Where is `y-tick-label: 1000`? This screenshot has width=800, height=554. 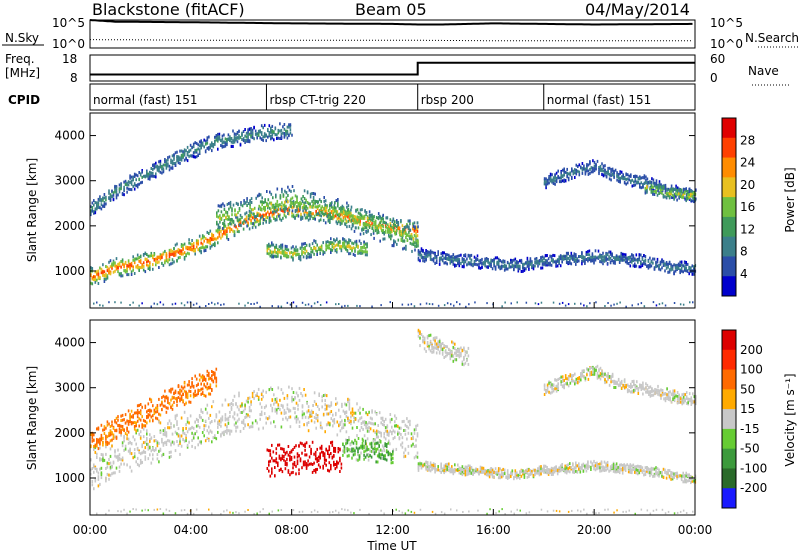
y-tick-label: 1000 is located at coordinates (69, 271).